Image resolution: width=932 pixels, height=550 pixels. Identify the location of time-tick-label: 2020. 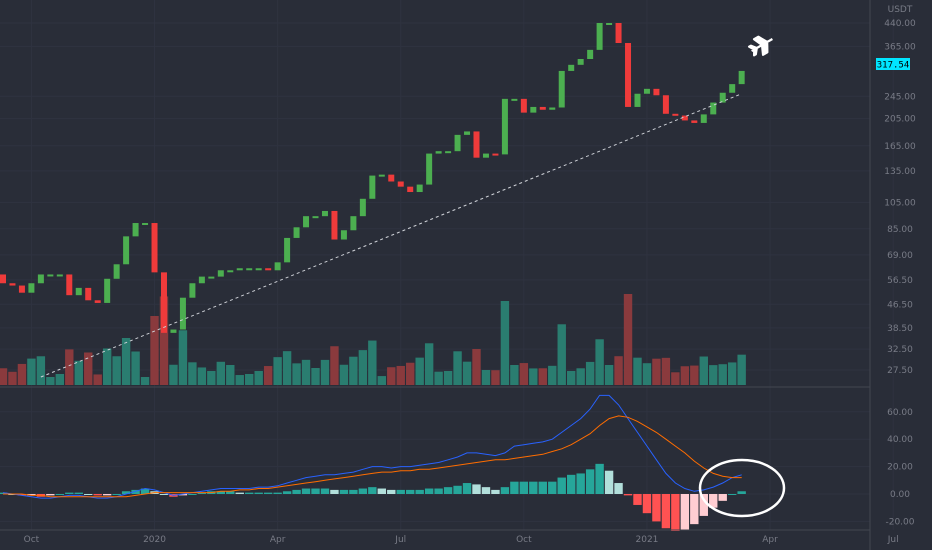
(154, 540).